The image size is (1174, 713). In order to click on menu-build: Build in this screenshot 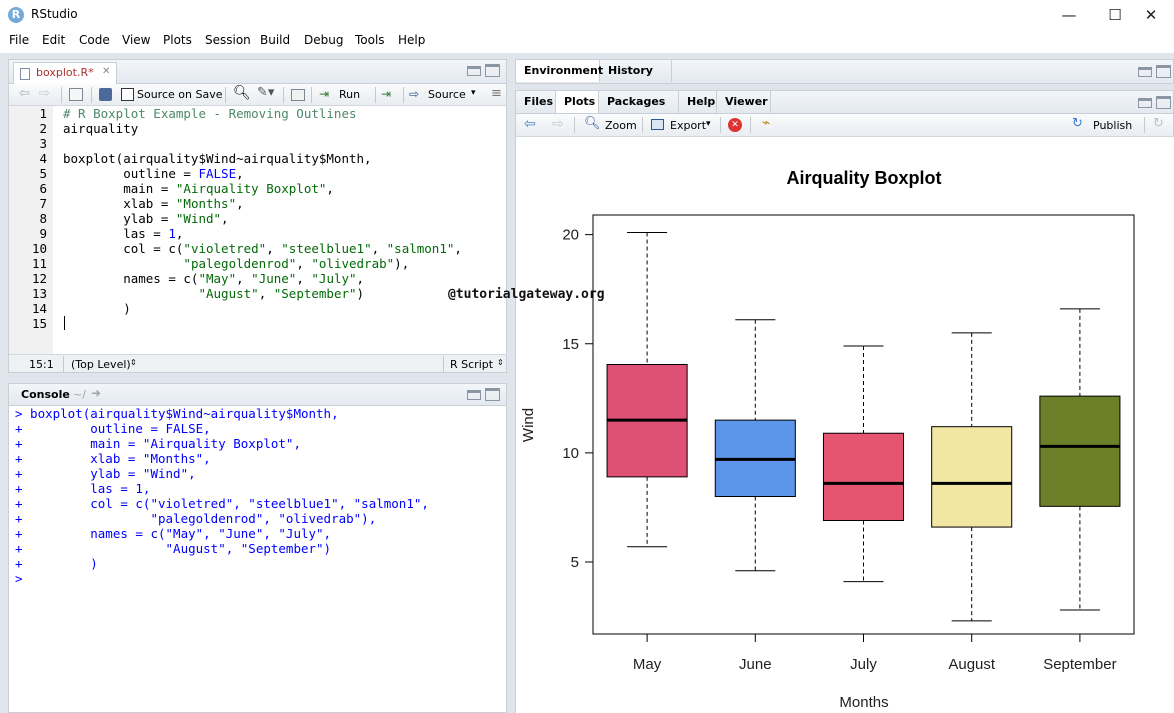, I will do `click(275, 40)`.